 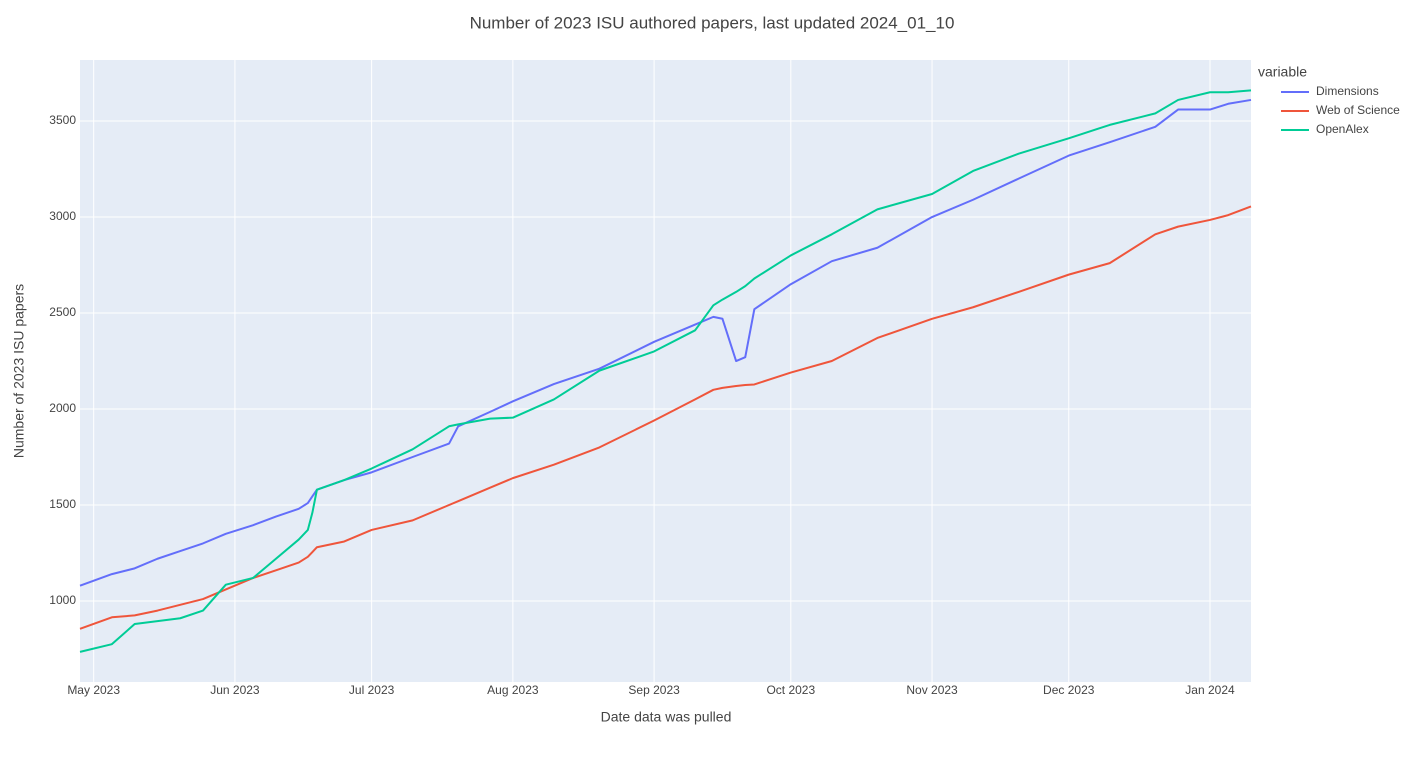 I want to click on x-tick-label: Dec 2023, so click(x=1069, y=690).